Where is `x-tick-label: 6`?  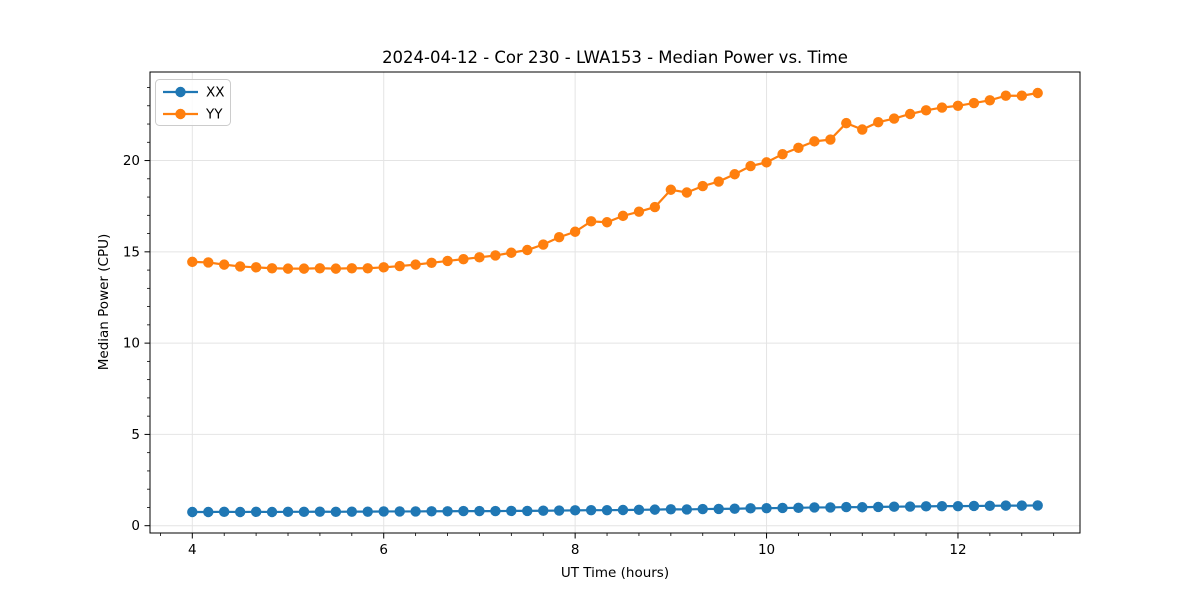 x-tick-label: 6 is located at coordinates (383, 550).